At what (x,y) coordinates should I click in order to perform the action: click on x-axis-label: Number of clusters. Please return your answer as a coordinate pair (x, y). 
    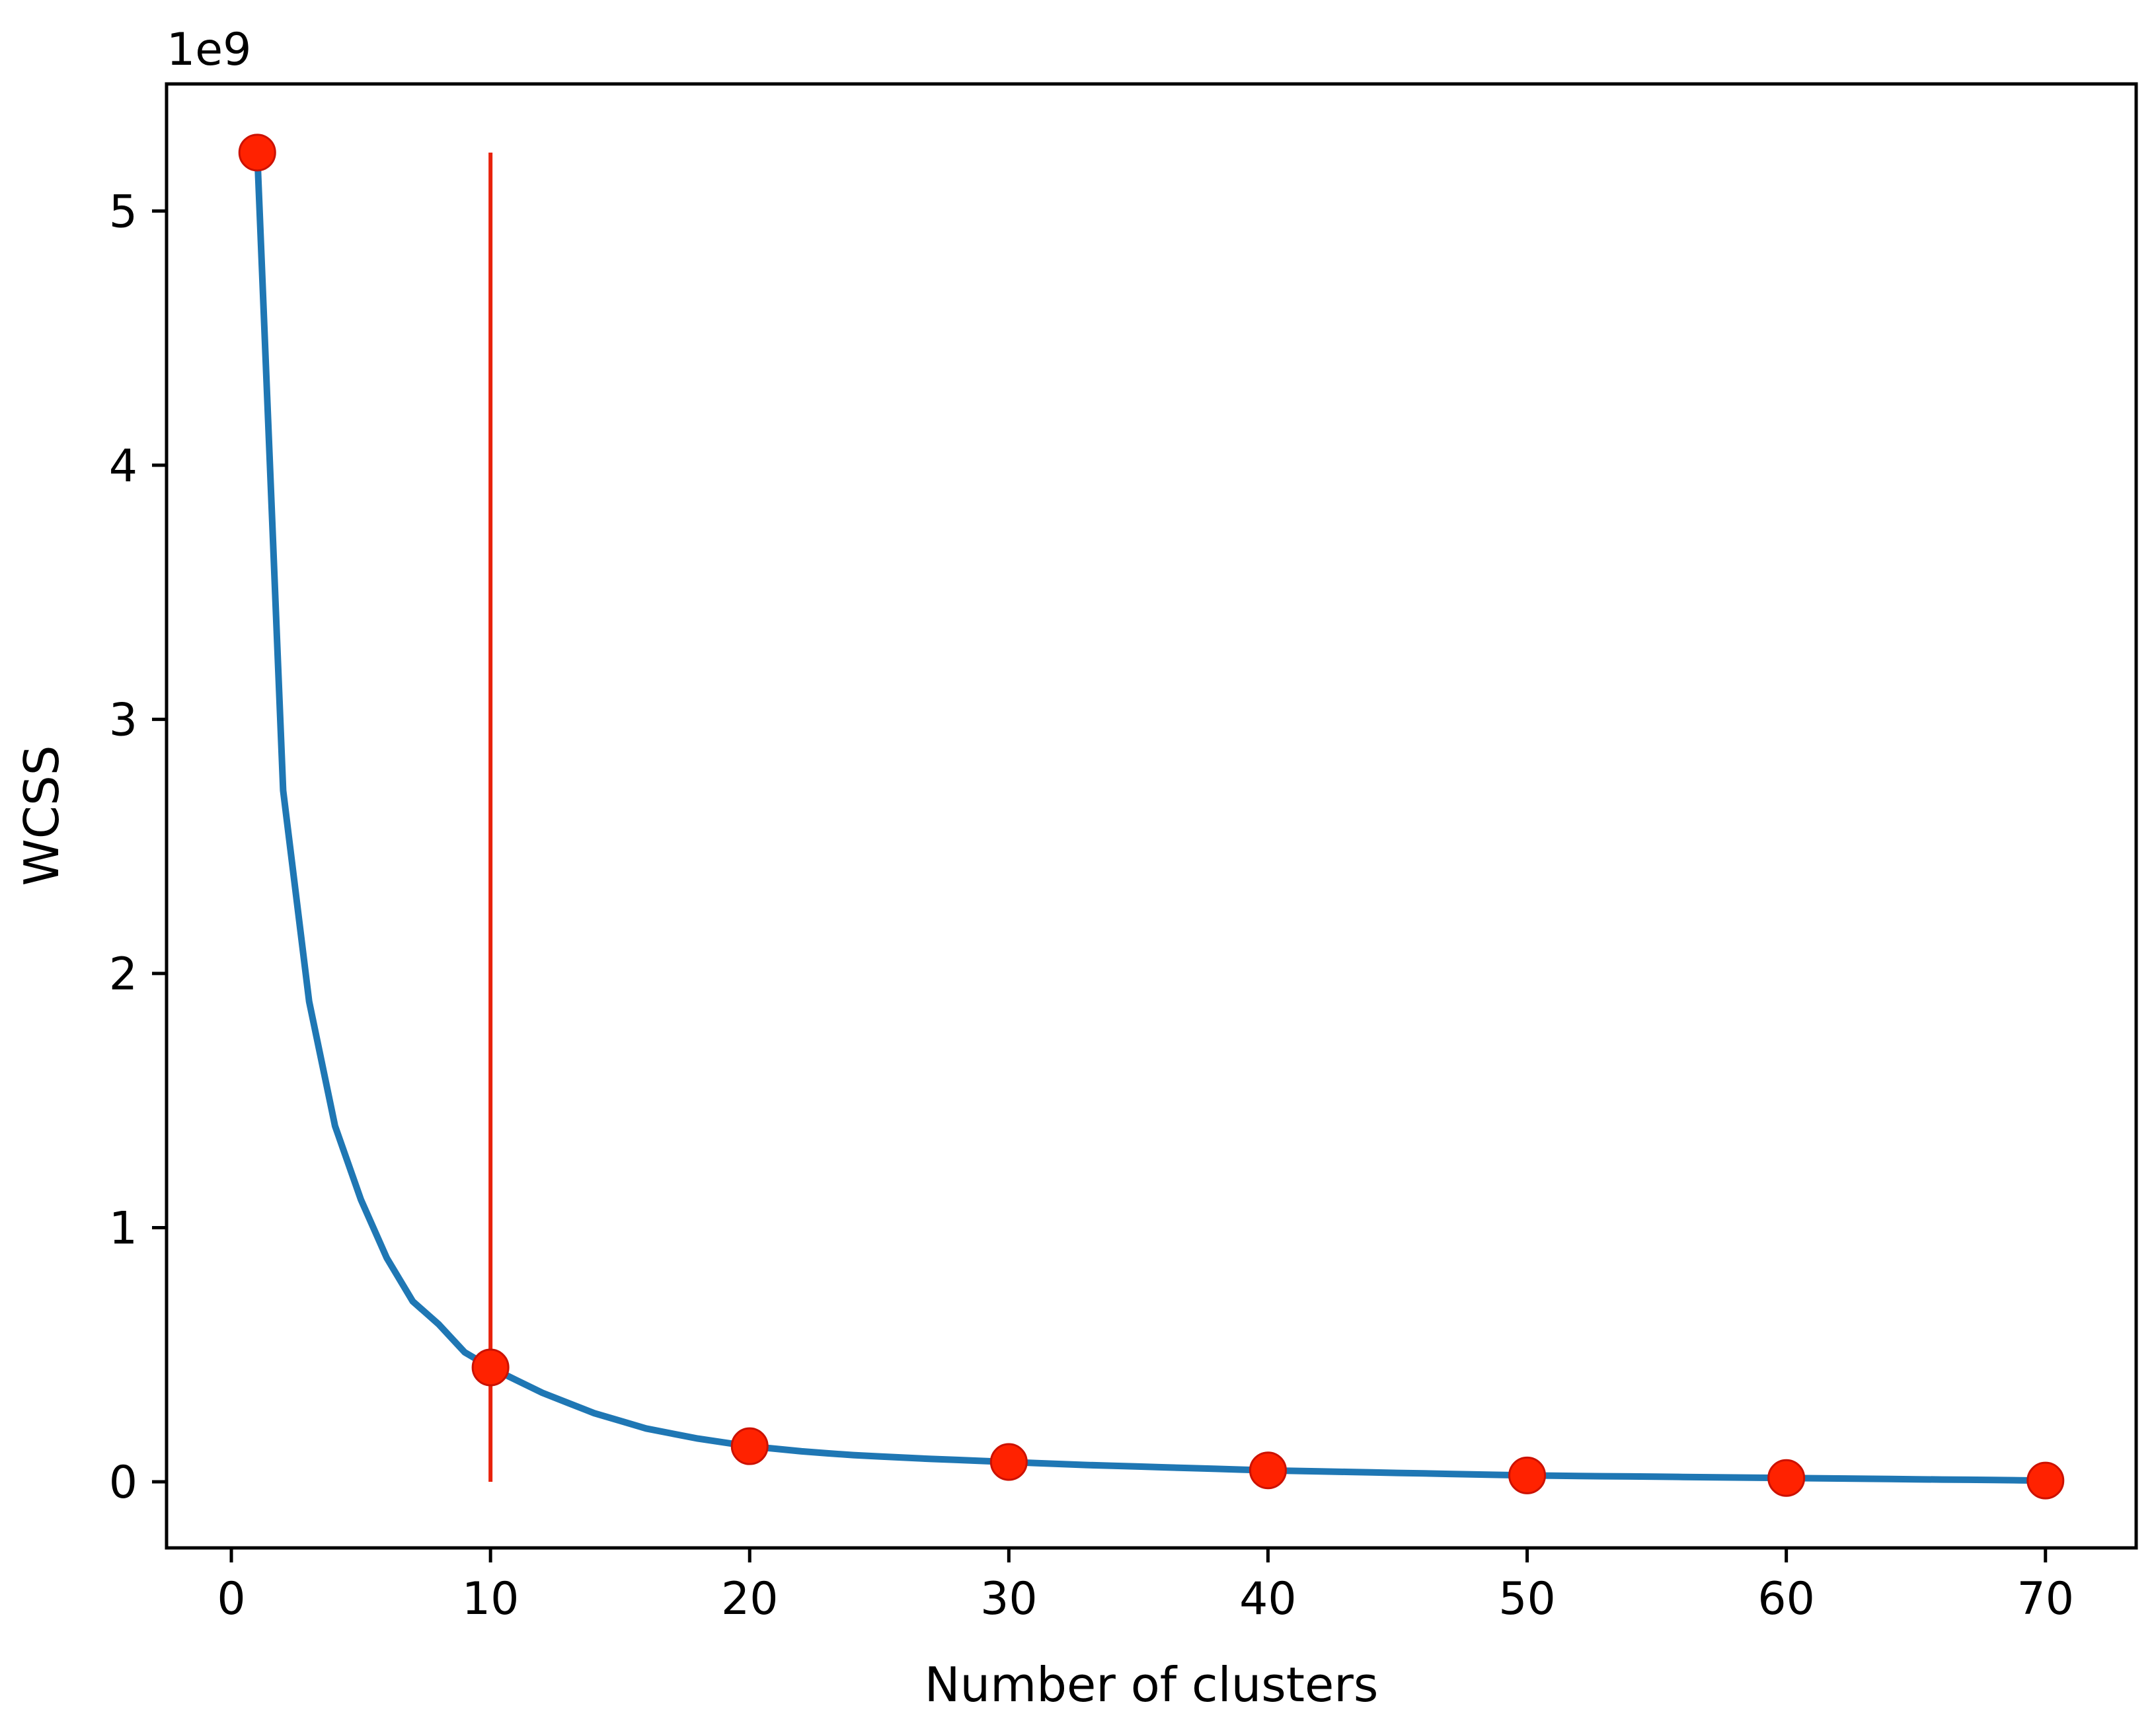
    Looking at the image, I should click on (1152, 1684).